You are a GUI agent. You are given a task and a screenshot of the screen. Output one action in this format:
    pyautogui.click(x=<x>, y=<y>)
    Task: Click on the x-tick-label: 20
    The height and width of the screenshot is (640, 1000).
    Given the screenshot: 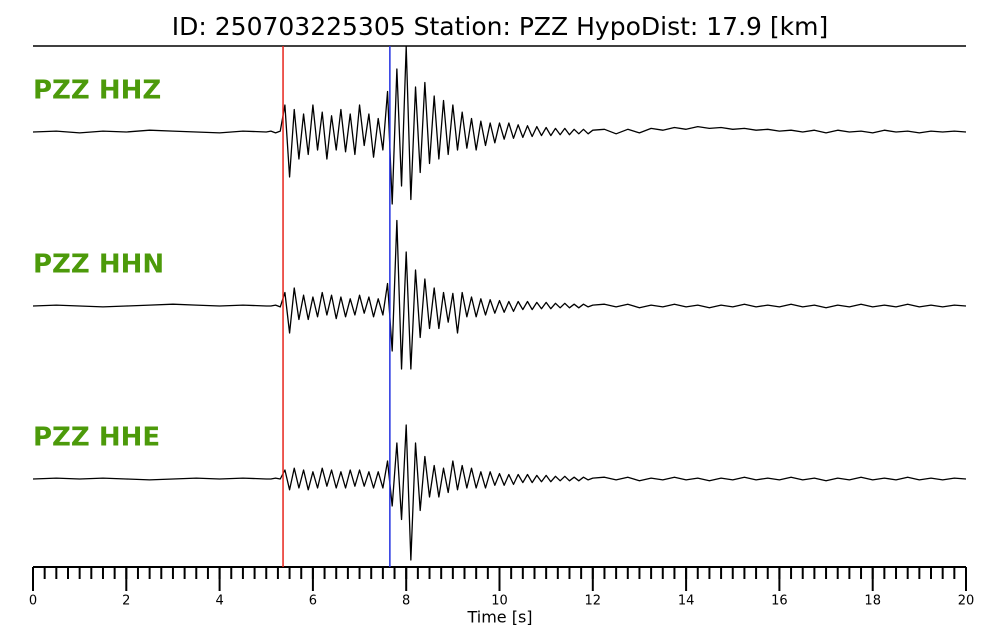 What is the action you would take?
    pyautogui.click(x=966, y=601)
    